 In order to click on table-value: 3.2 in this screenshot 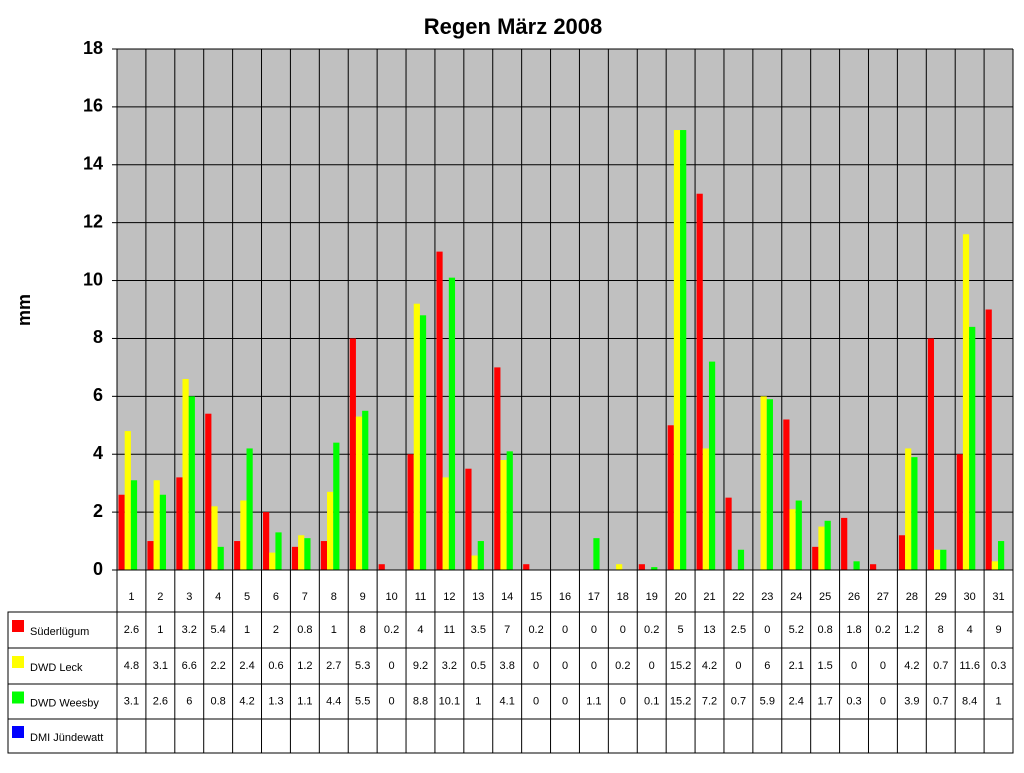, I will do `click(189, 630)`.